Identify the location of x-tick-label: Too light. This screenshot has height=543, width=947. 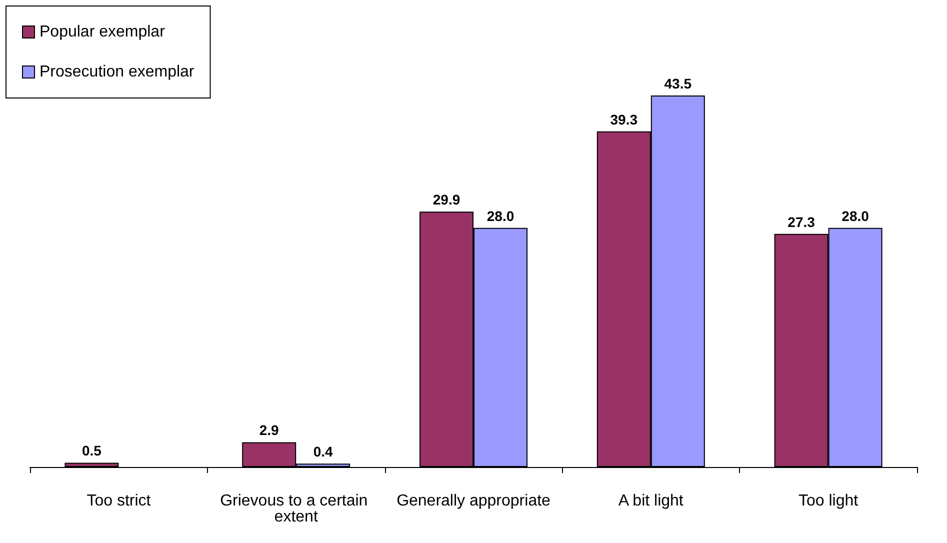
(828, 501).